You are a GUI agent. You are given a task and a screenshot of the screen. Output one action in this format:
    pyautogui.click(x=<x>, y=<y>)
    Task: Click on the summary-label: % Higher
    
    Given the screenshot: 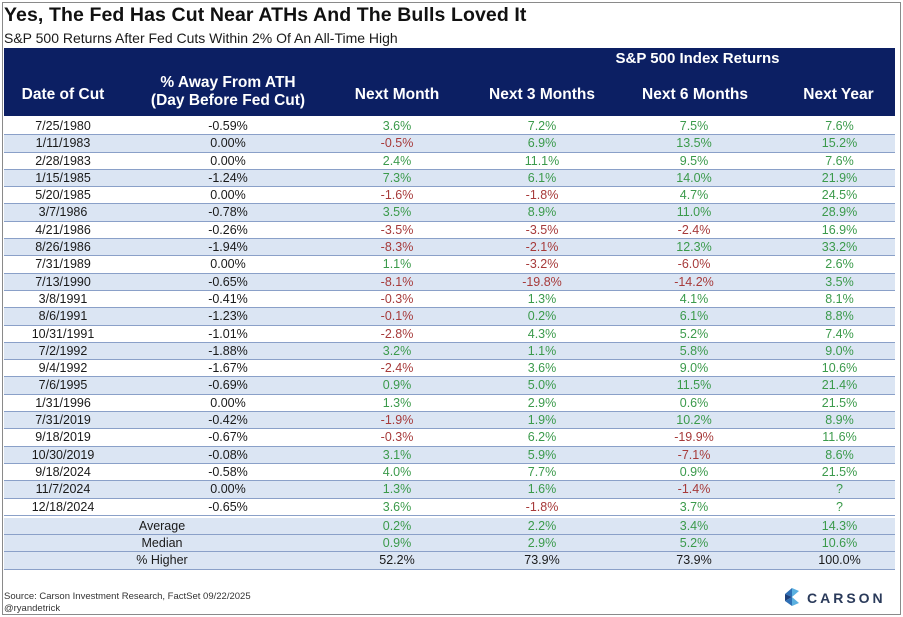 What is the action you would take?
    pyautogui.click(x=162, y=560)
    